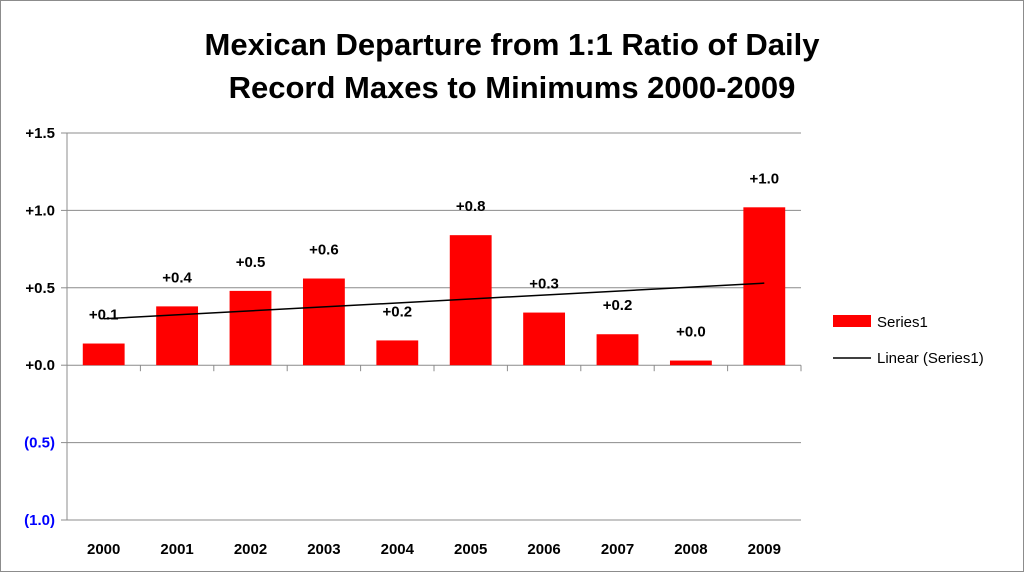 Image resolution: width=1024 pixels, height=572 pixels. What do you see at coordinates (323, 549) in the screenshot?
I see `x-tick-label-2003: 2003` at bounding box center [323, 549].